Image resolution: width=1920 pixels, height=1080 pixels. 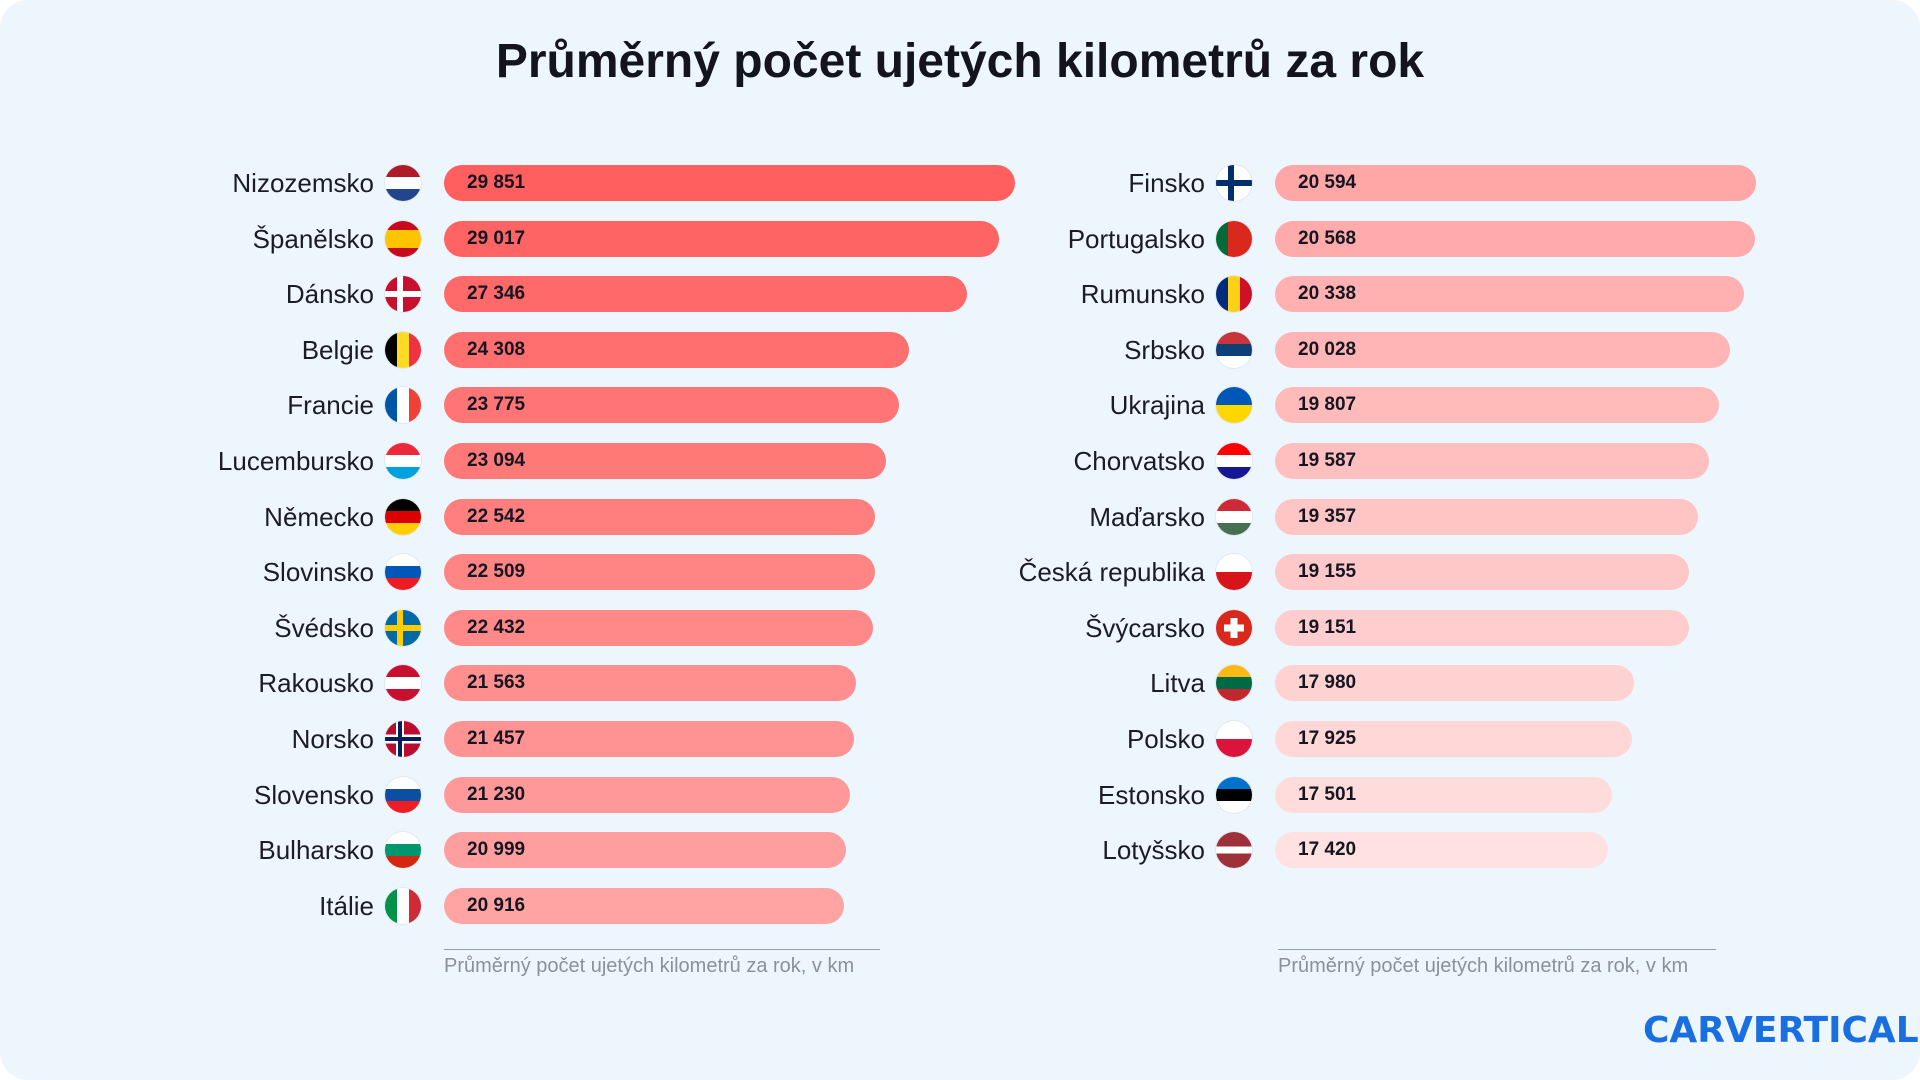 What do you see at coordinates (403, 627) in the screenshot?
I see `flag-icon-švédsko` at bounding box center [403, 627].